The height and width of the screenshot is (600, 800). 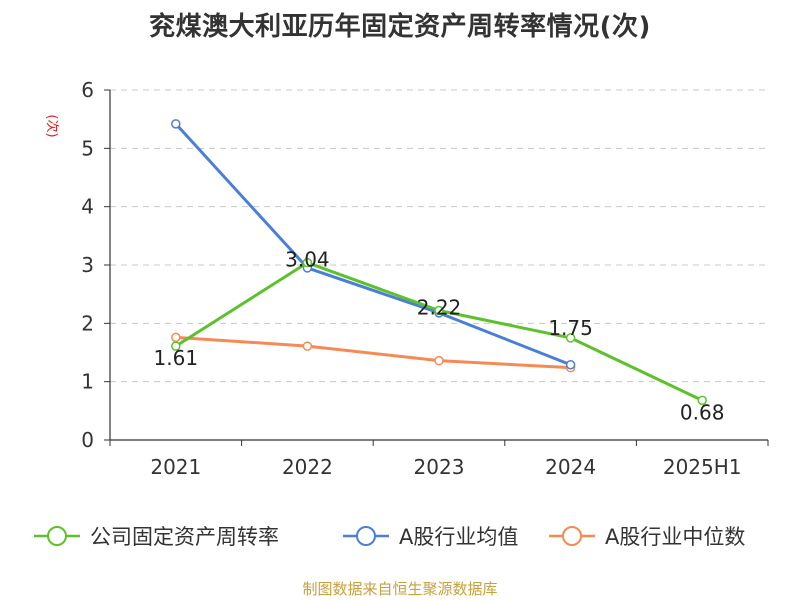 What do you see at coordinates (400, 27) in the screenshot?
I see `chart-title: 兖煤澳大利亚历年固定资产周转率情况(次)` at bounding box center [400, 27].